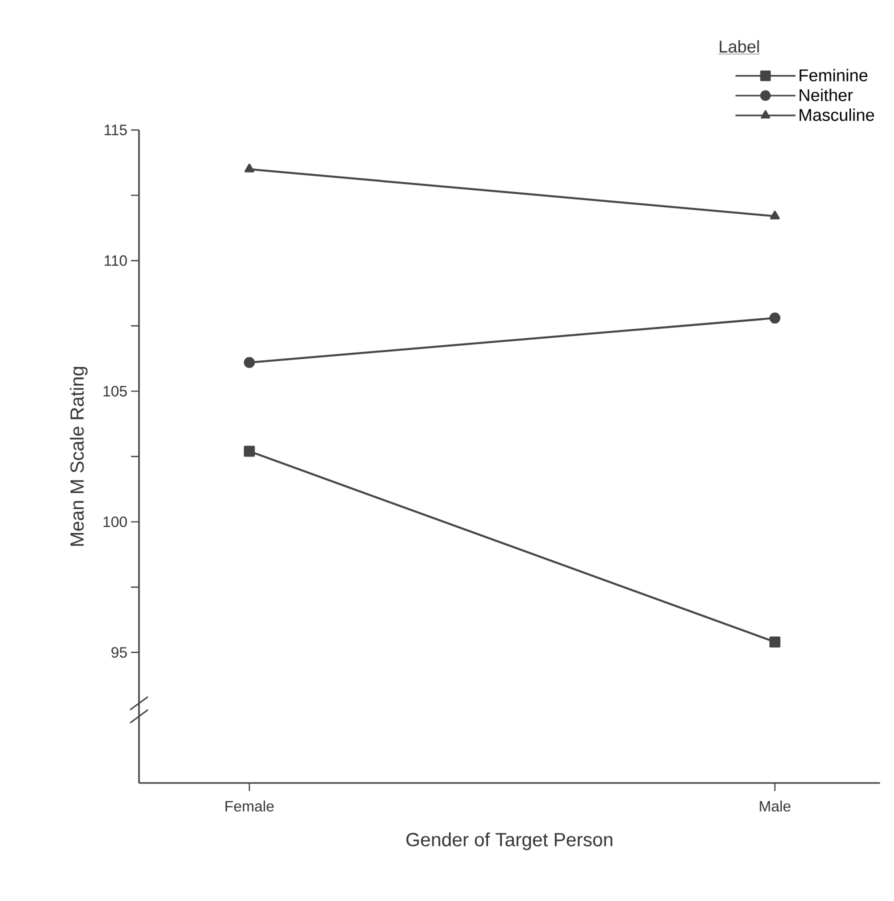 This screenshot has width=894, height=901. Describe the element at coordinates (775, 806) in the screenshot. I see `x-tick-label: Male` at that location.